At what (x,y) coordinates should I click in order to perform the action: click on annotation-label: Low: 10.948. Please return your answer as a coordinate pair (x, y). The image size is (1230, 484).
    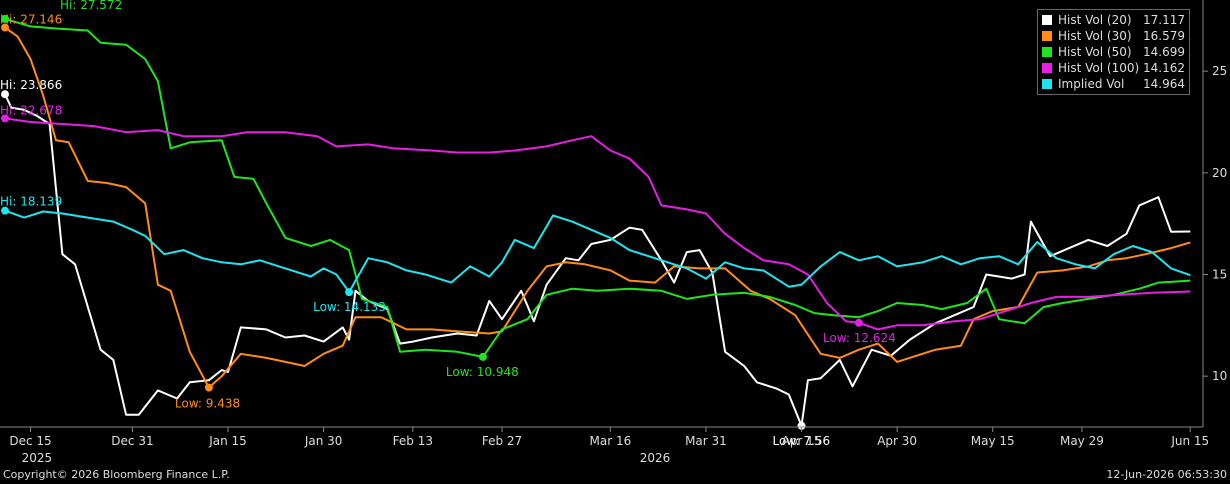
    Looking at the image, I should click on (482, 372).